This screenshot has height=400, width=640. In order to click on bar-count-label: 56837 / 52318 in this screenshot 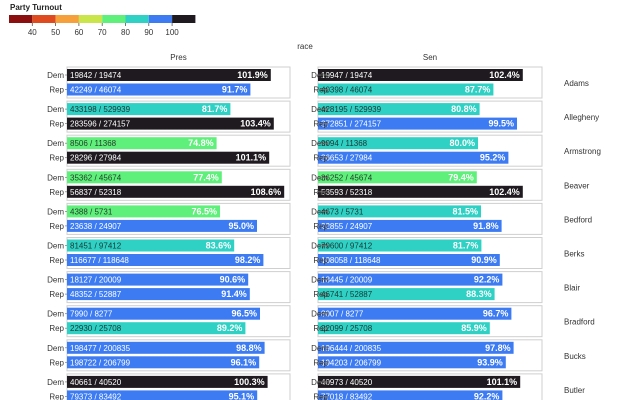, I will do `click(96, 192)`.